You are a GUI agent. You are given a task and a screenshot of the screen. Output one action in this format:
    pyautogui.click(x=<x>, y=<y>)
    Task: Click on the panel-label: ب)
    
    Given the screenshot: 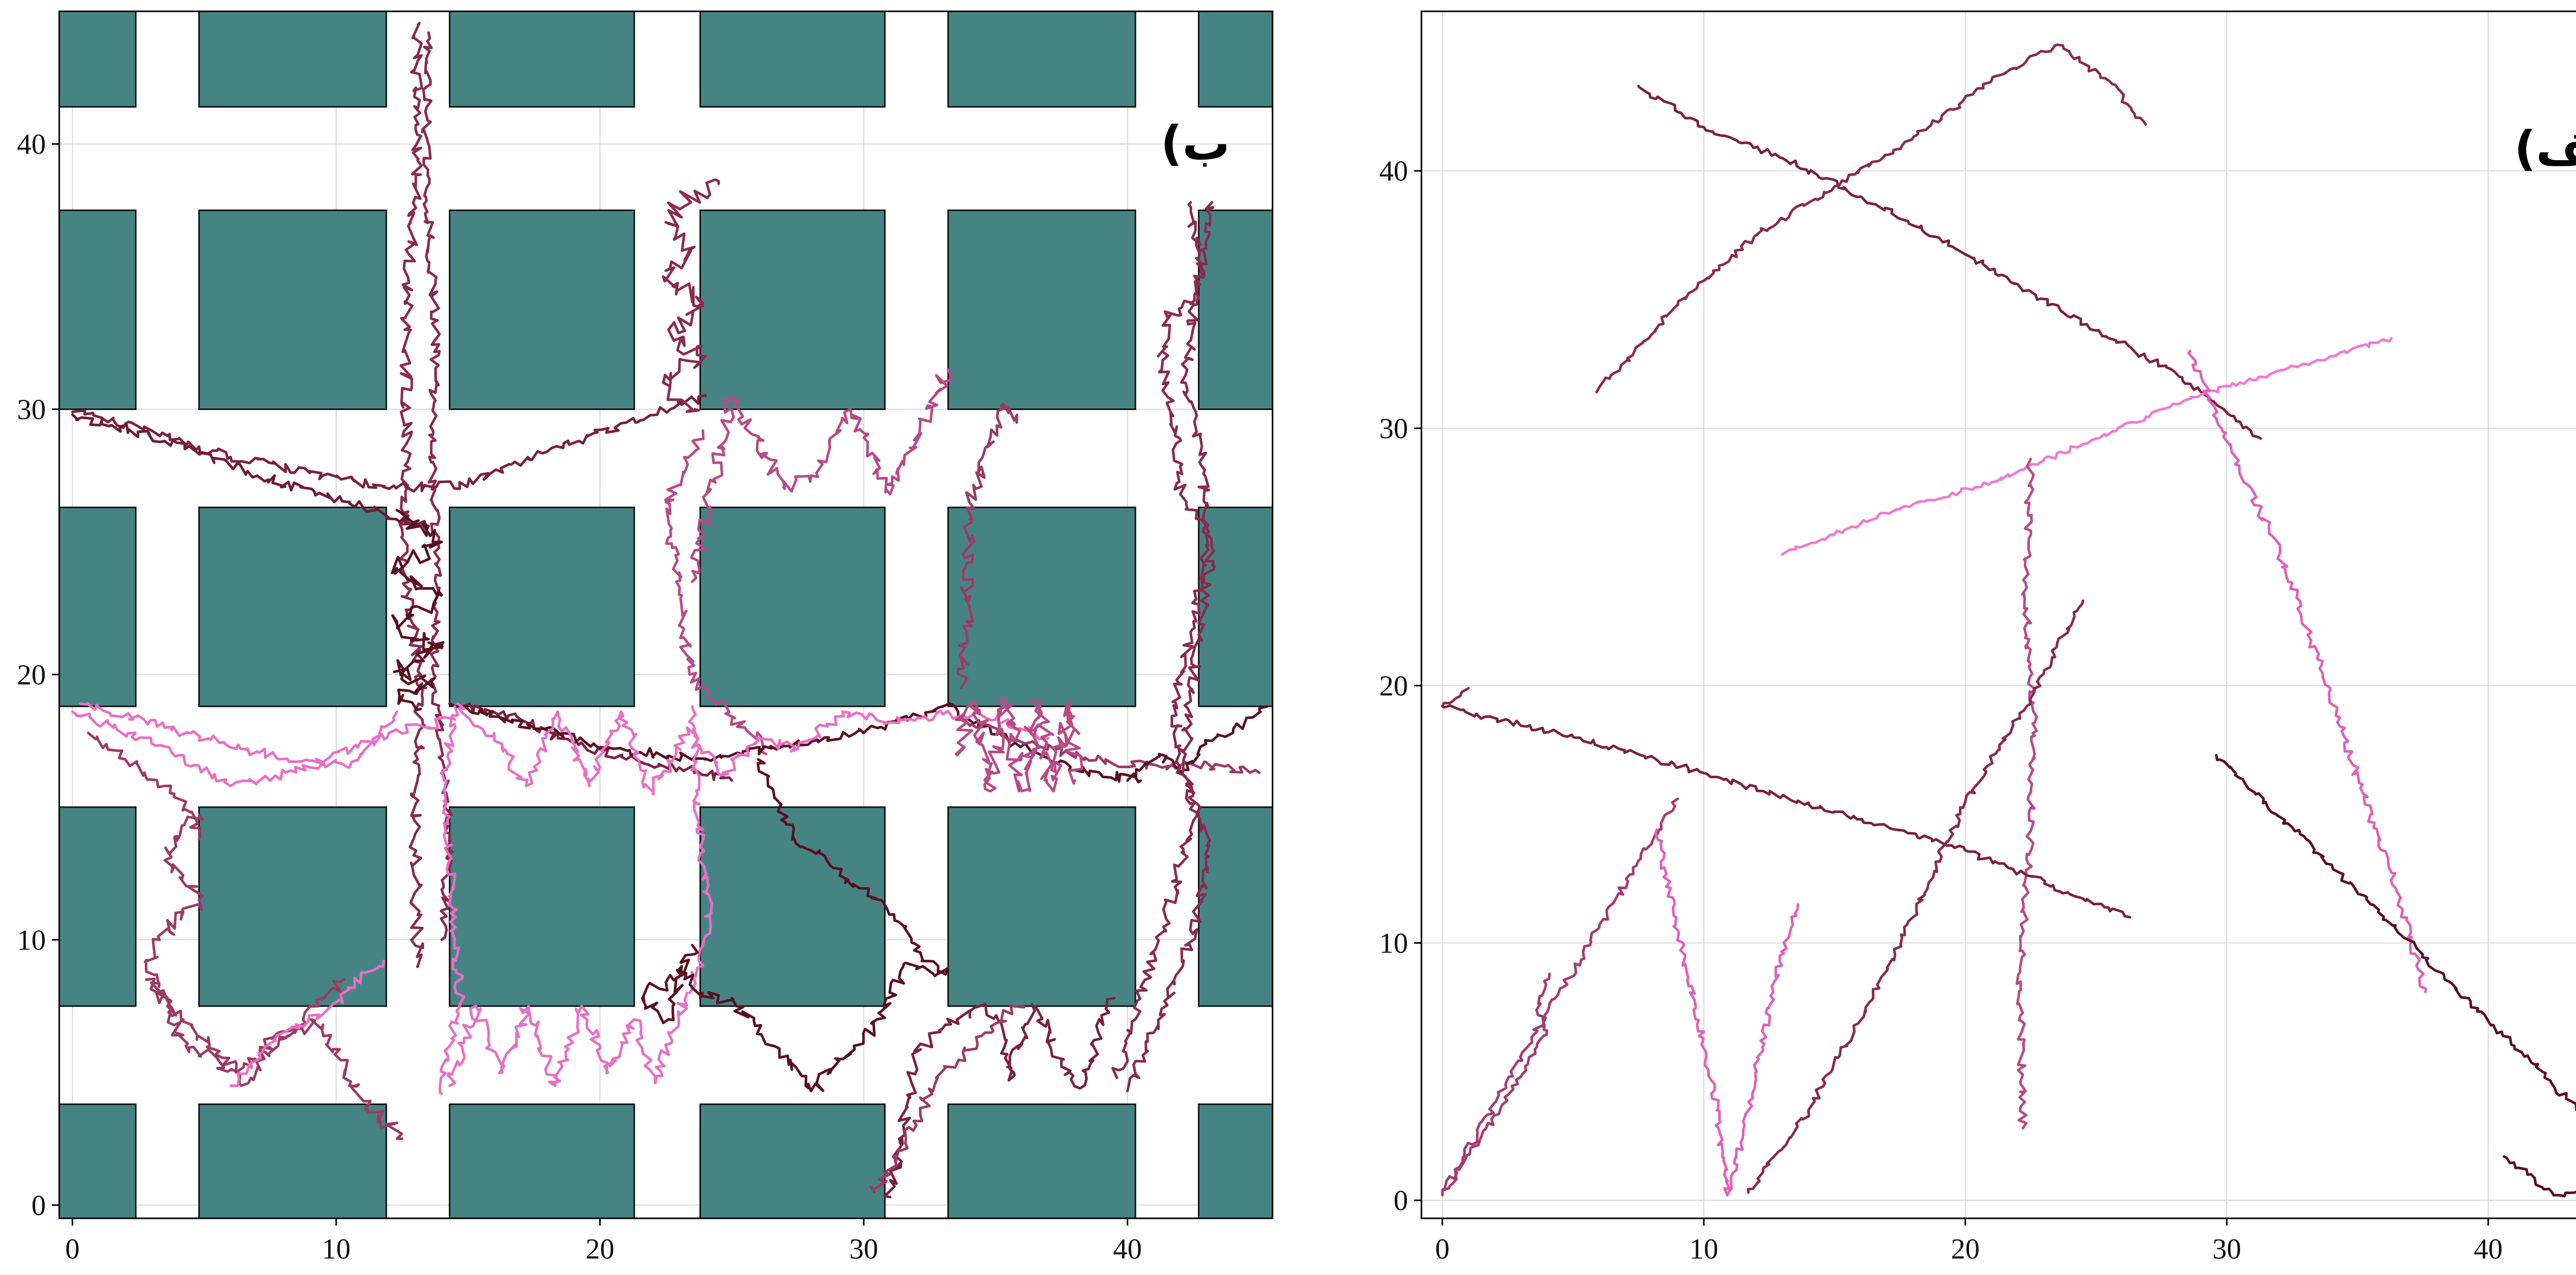 What is the action you would take?
    pyautogui.click(x=1195, y=143)
    